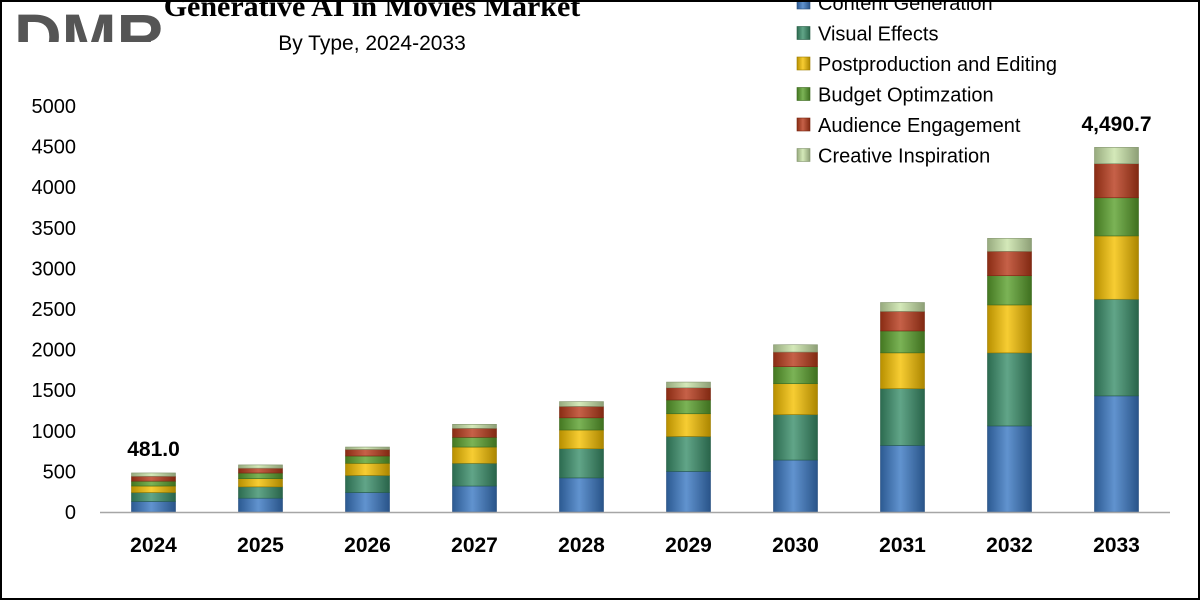 The image size is (1200, 600). Describe the element at coordinates (902, 545) in the screenshot. I see `x-tick-label: 2031` at that location.